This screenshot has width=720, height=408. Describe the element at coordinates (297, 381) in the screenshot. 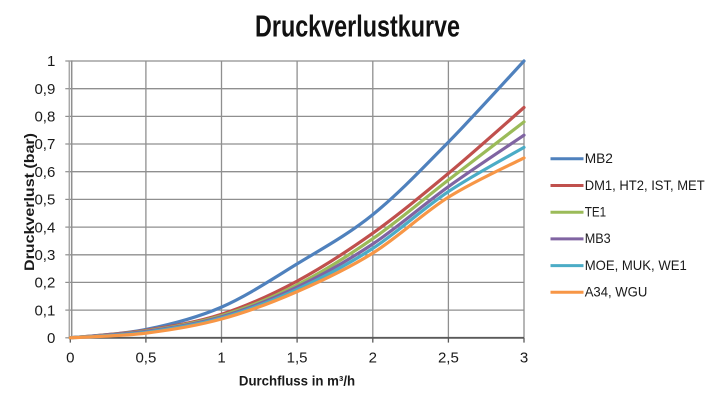

I see `svg-text: Durchfluss in m³/h` at that location.